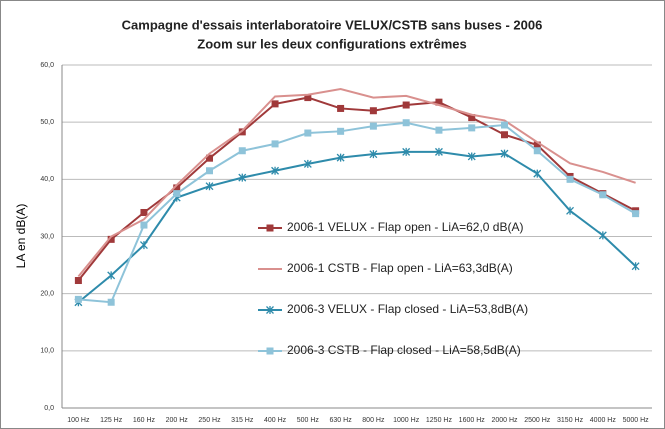  I want to click on x-tick-label: 250 Hz, so click(209, 420).